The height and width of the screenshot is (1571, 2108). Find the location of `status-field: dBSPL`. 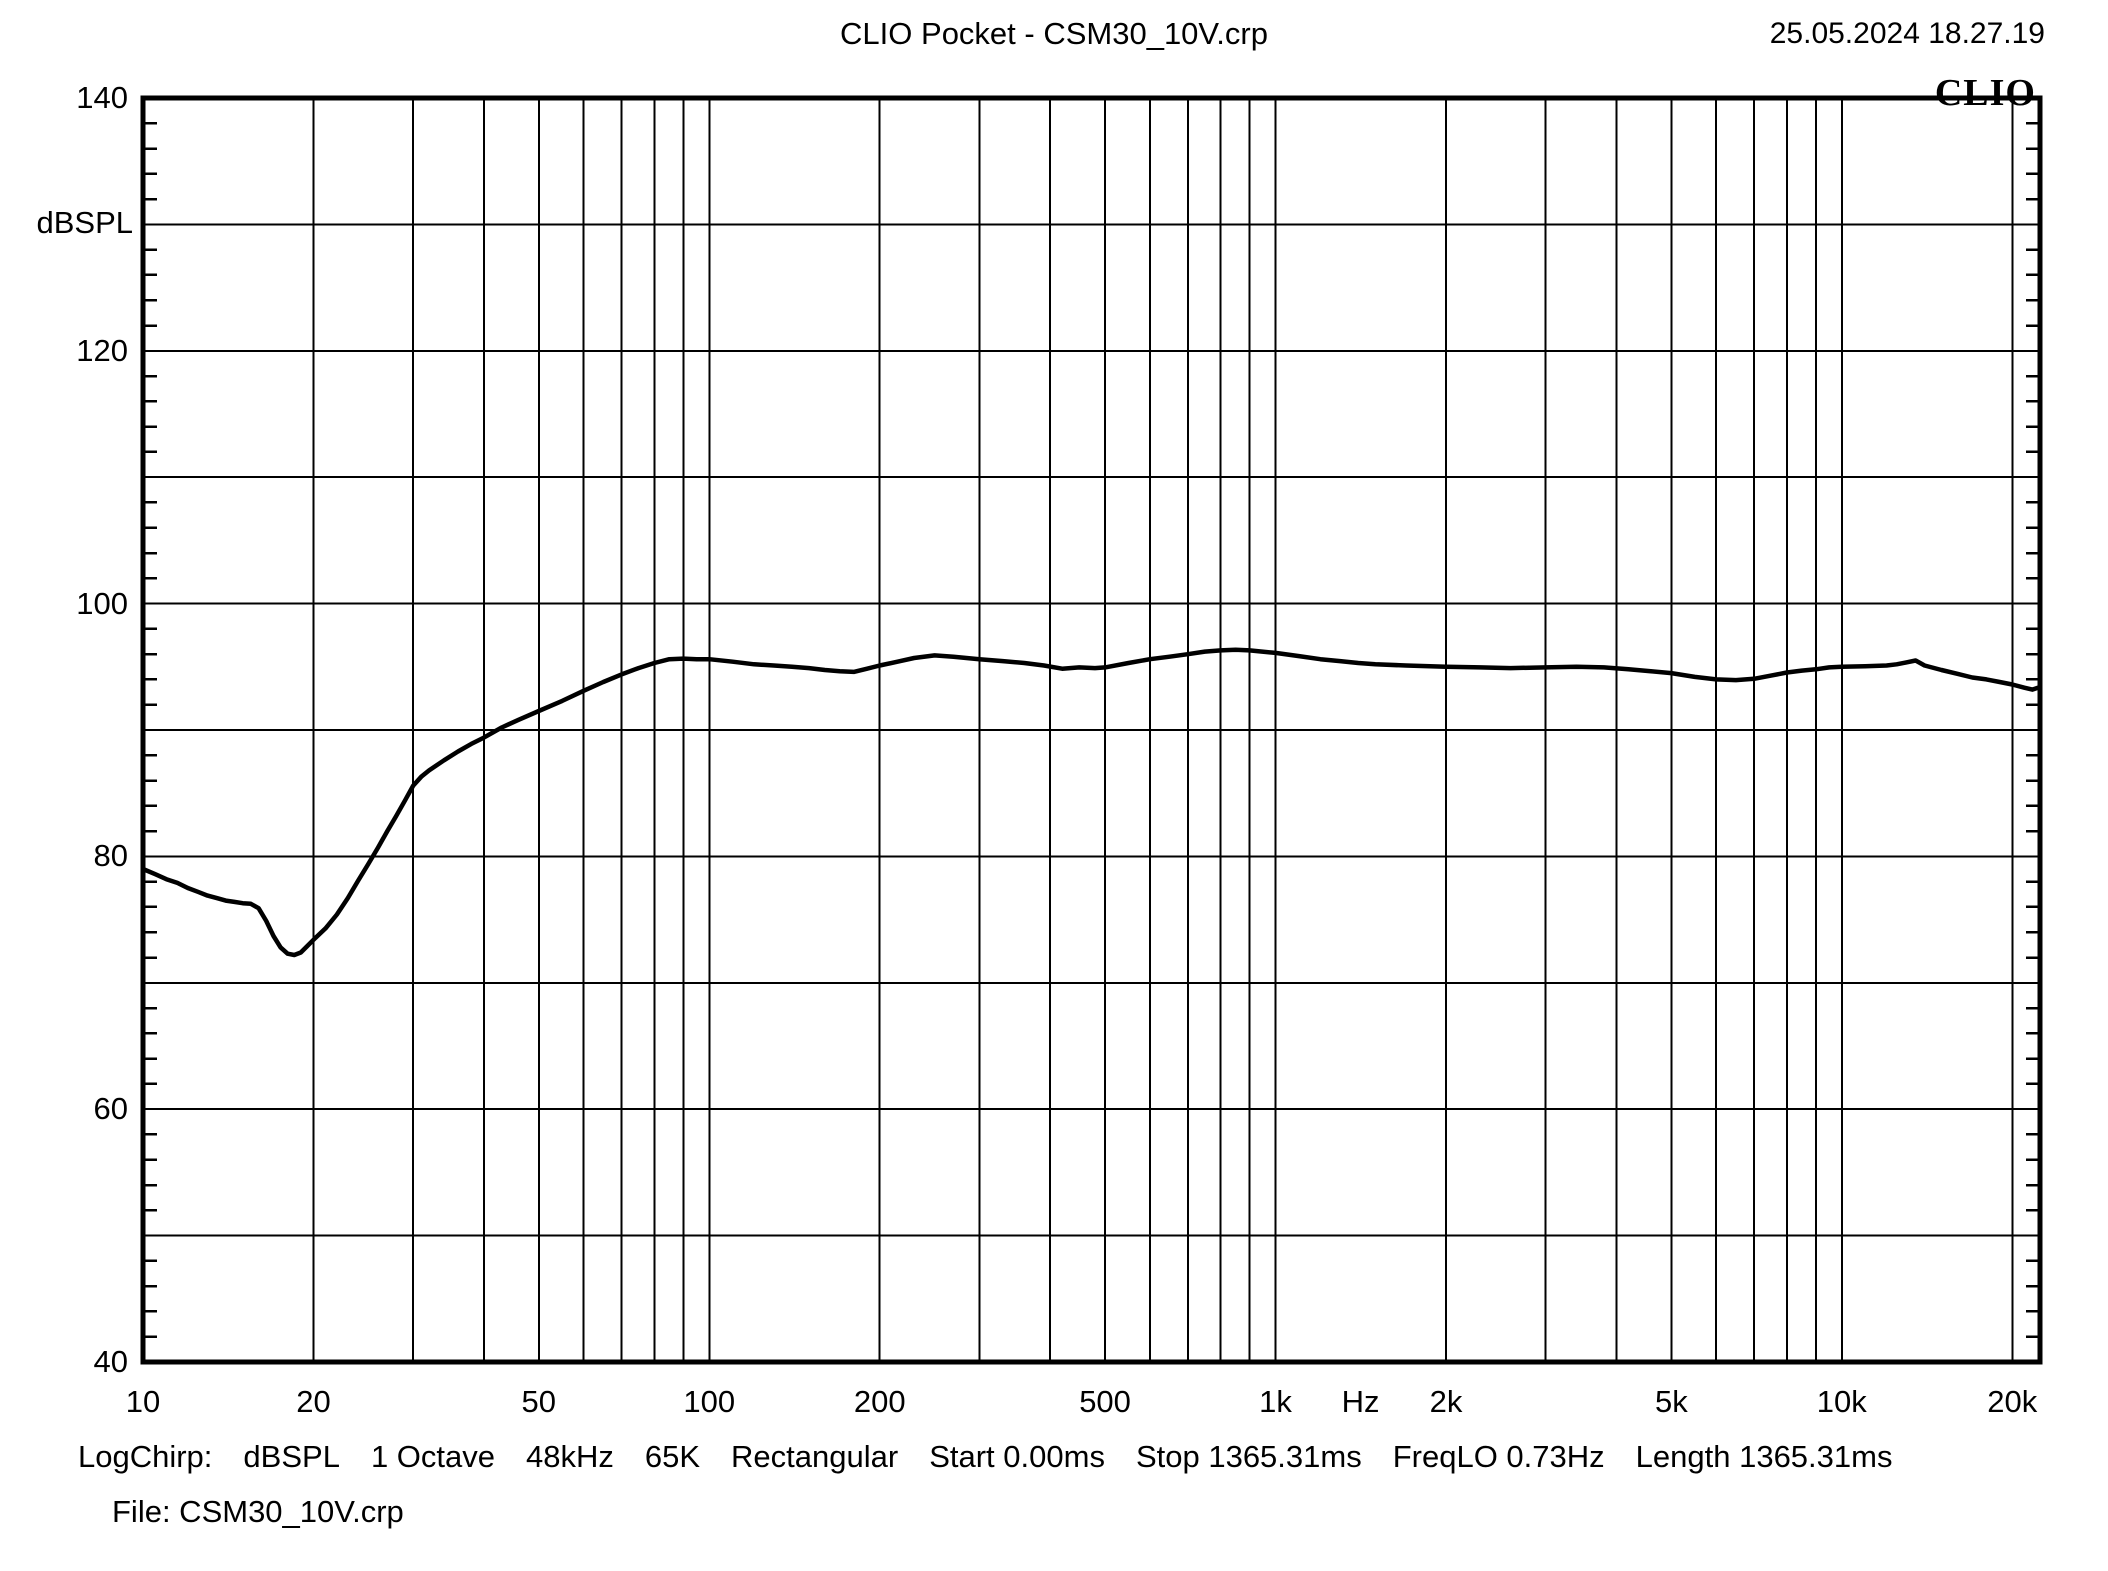

status-field: dBSPL is located at coordinates (291, 1456).